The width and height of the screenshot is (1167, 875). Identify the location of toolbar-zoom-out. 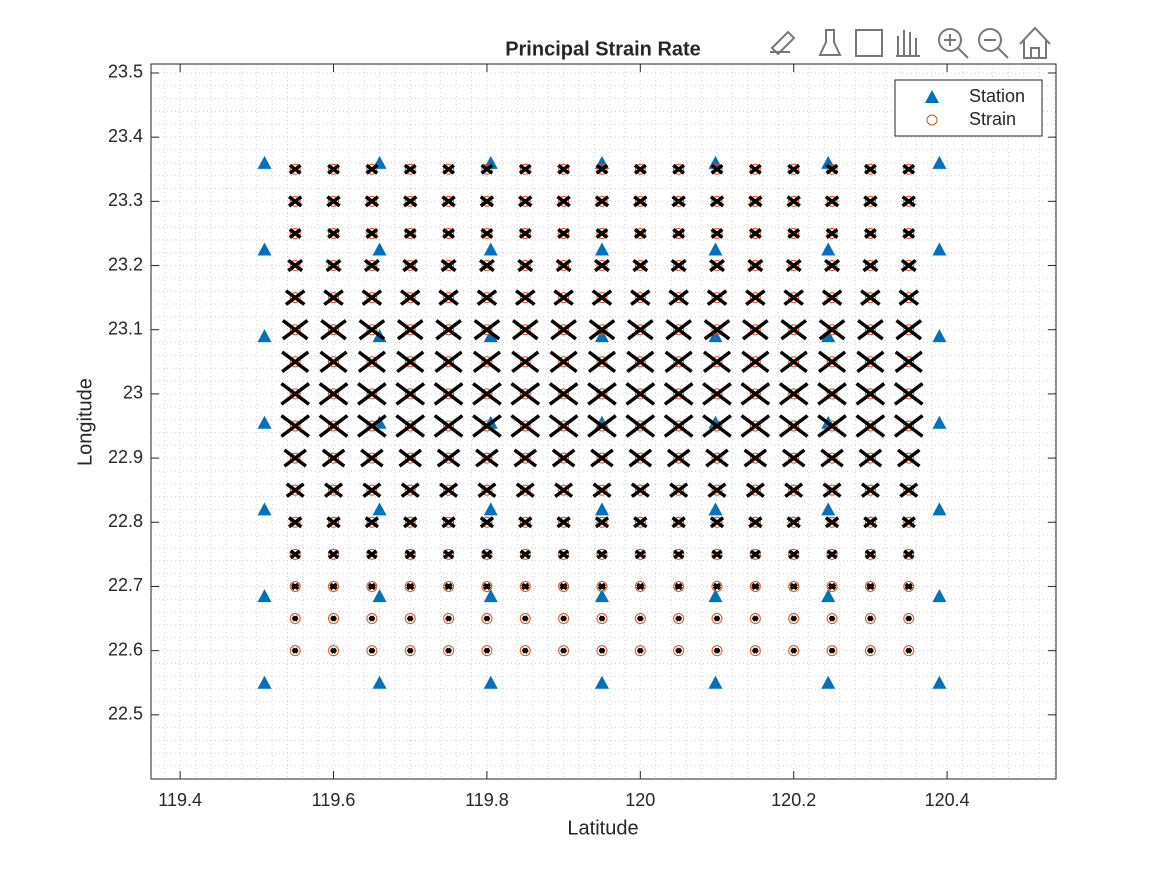
(990, 40).